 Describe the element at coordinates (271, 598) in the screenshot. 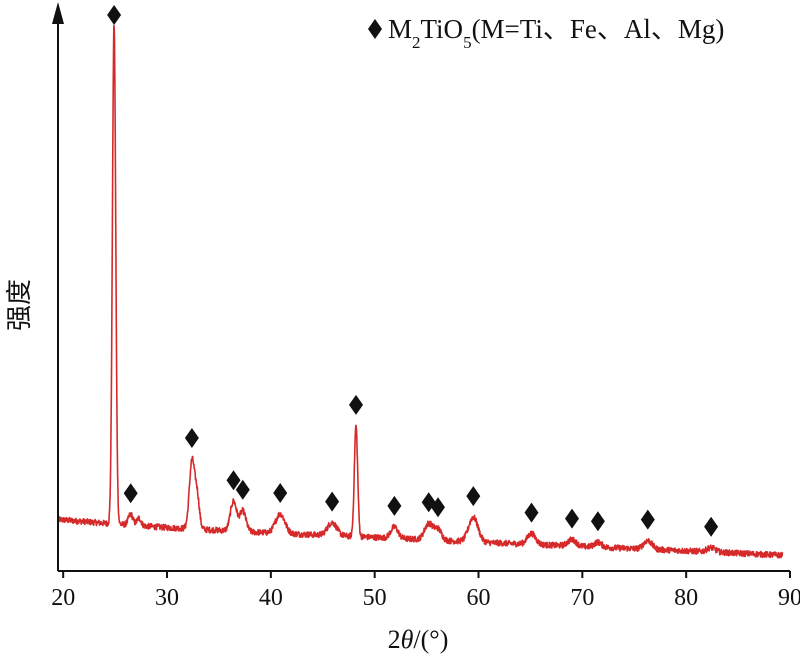

I see `x-tick-label: 40` at that location.